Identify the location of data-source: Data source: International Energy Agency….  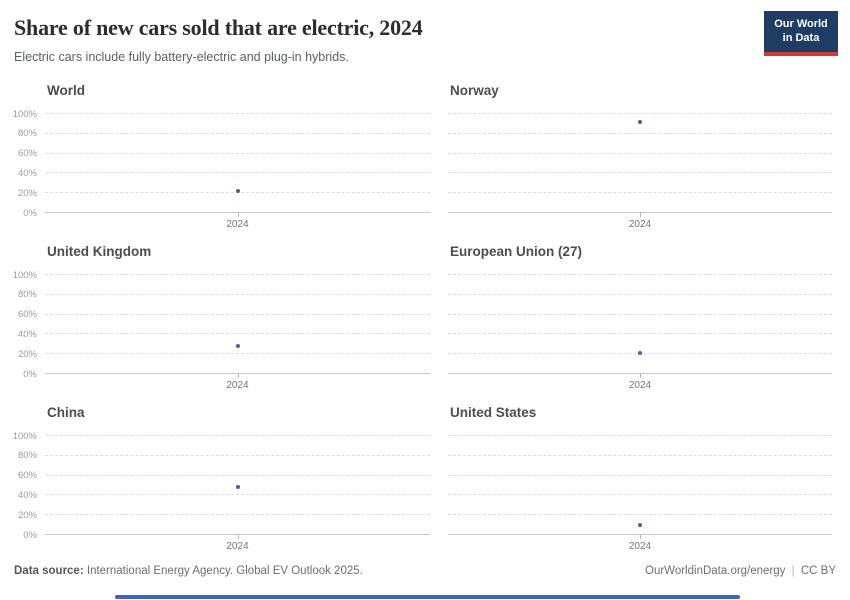
(188, 571).